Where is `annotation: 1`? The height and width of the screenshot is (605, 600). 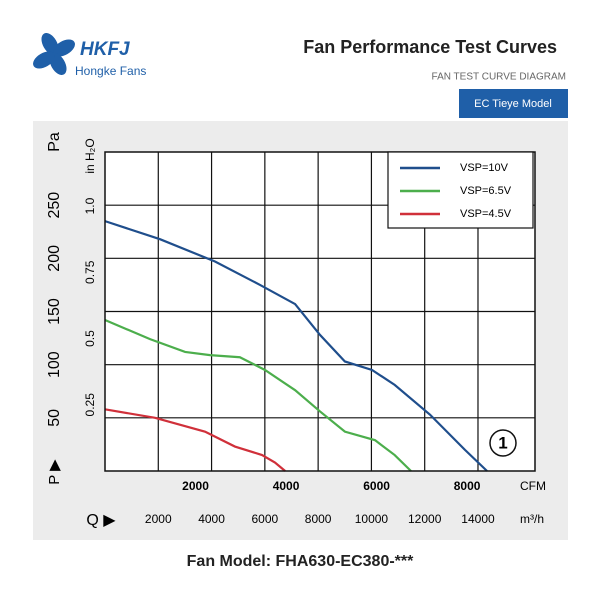 annotation: 1 is located at coordinates (502, 442).